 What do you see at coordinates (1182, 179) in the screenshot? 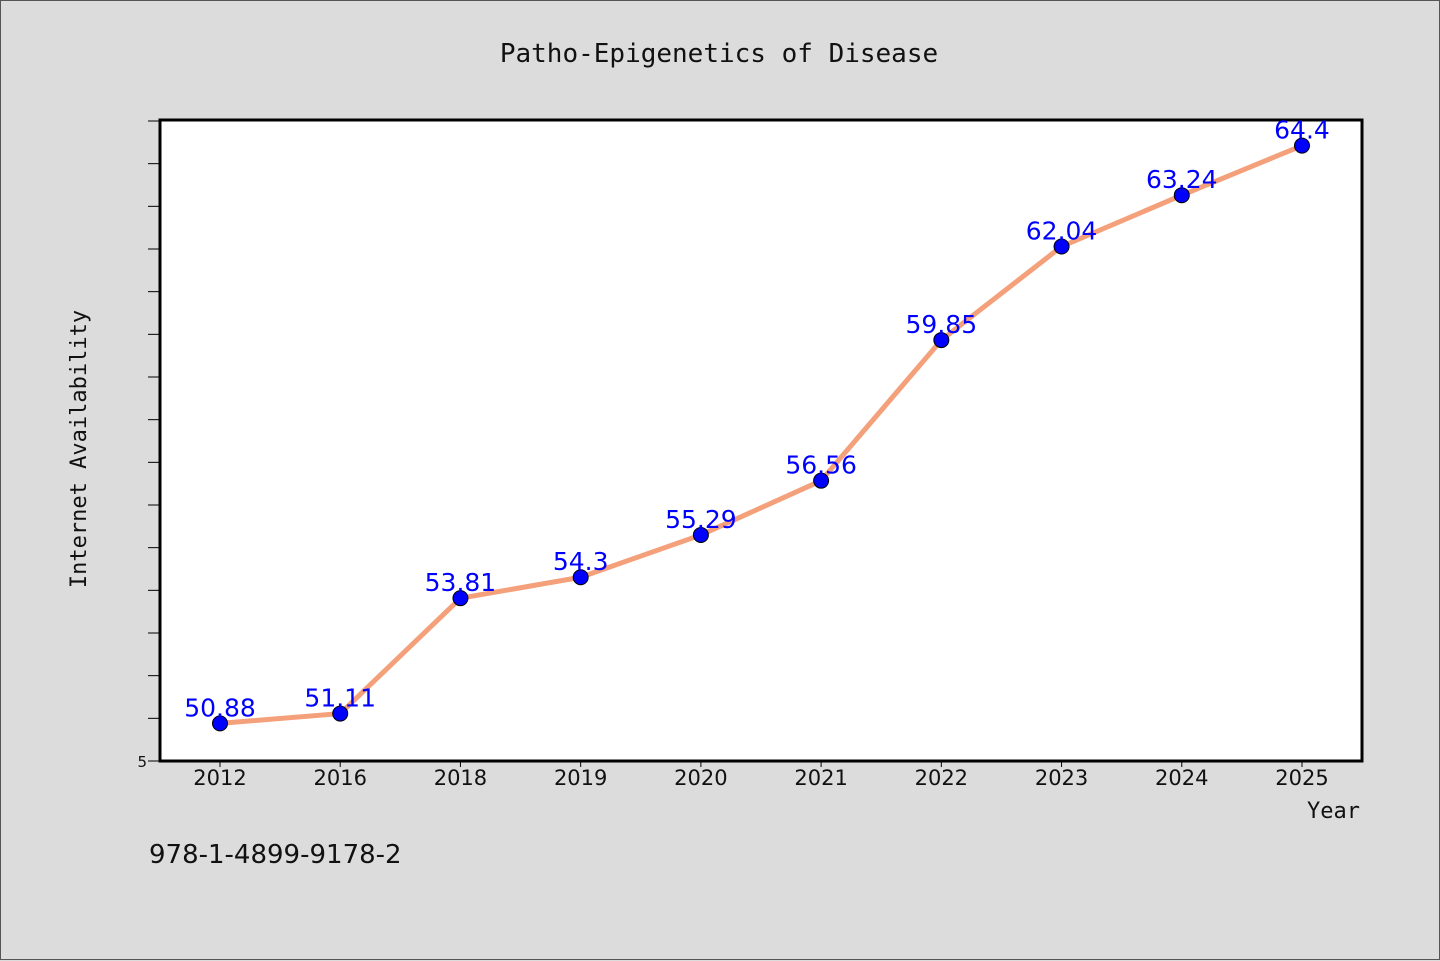
I see `data-label: 63.24` at bounding box center [1182, 179].